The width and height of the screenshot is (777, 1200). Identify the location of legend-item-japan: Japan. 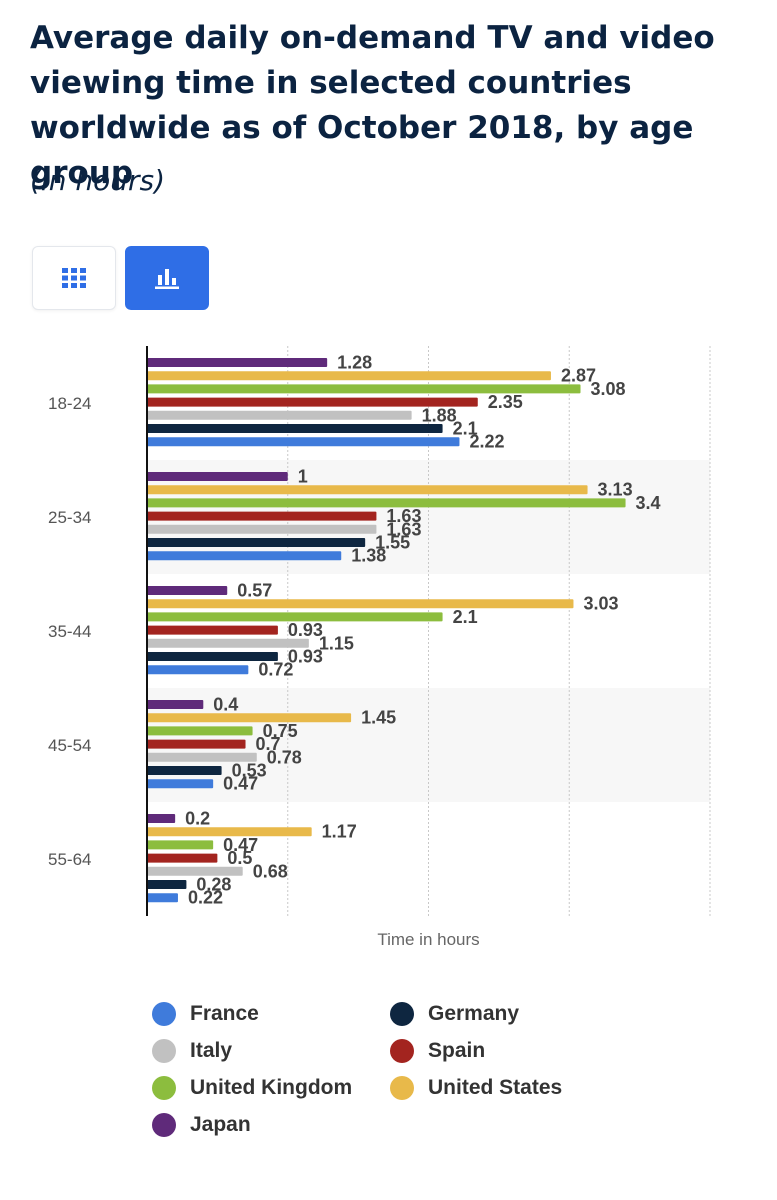
(271, 1124).